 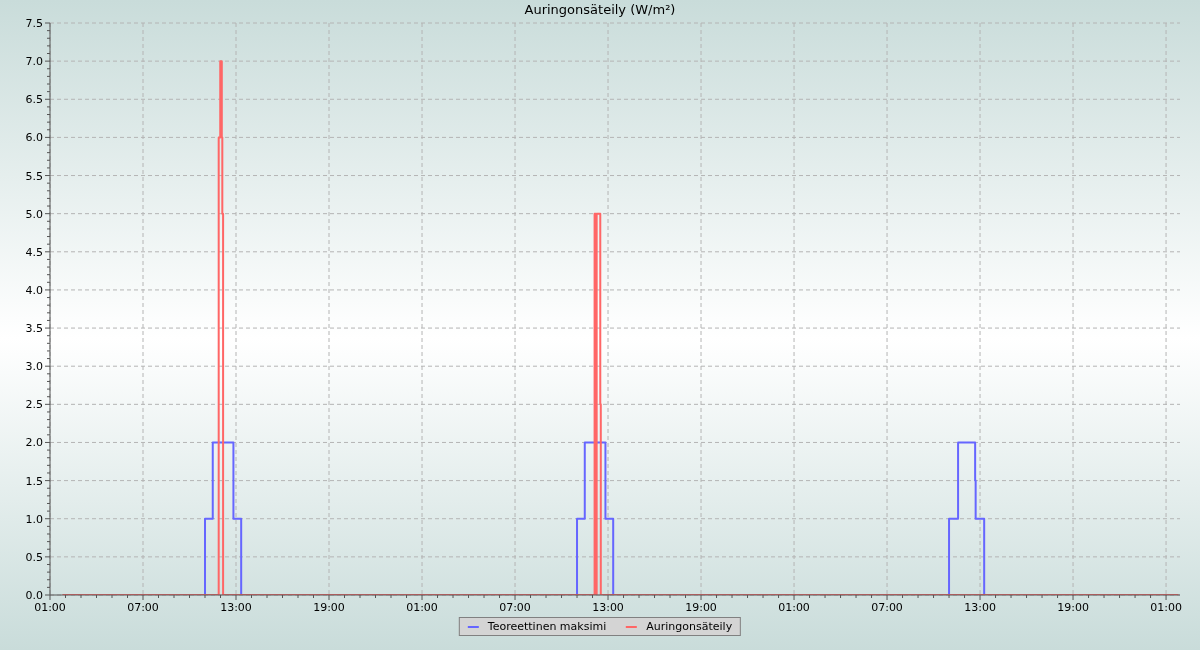 I want to click on y-tick-label: 2.0, so click(x=34, y=443).